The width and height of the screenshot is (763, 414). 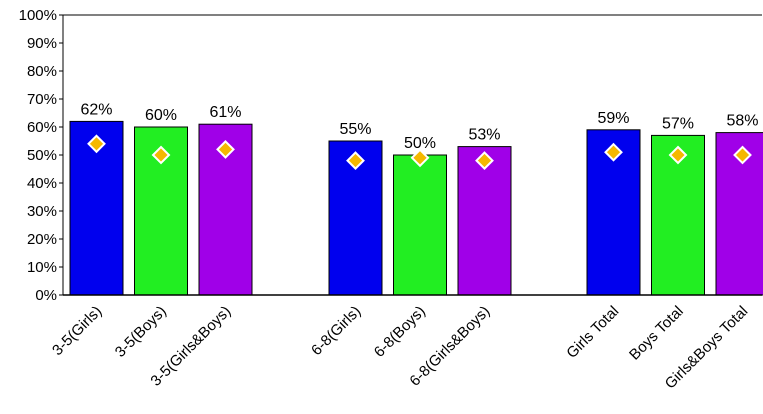 I want to click on data-label: 61%, so click(x=225, y=112).